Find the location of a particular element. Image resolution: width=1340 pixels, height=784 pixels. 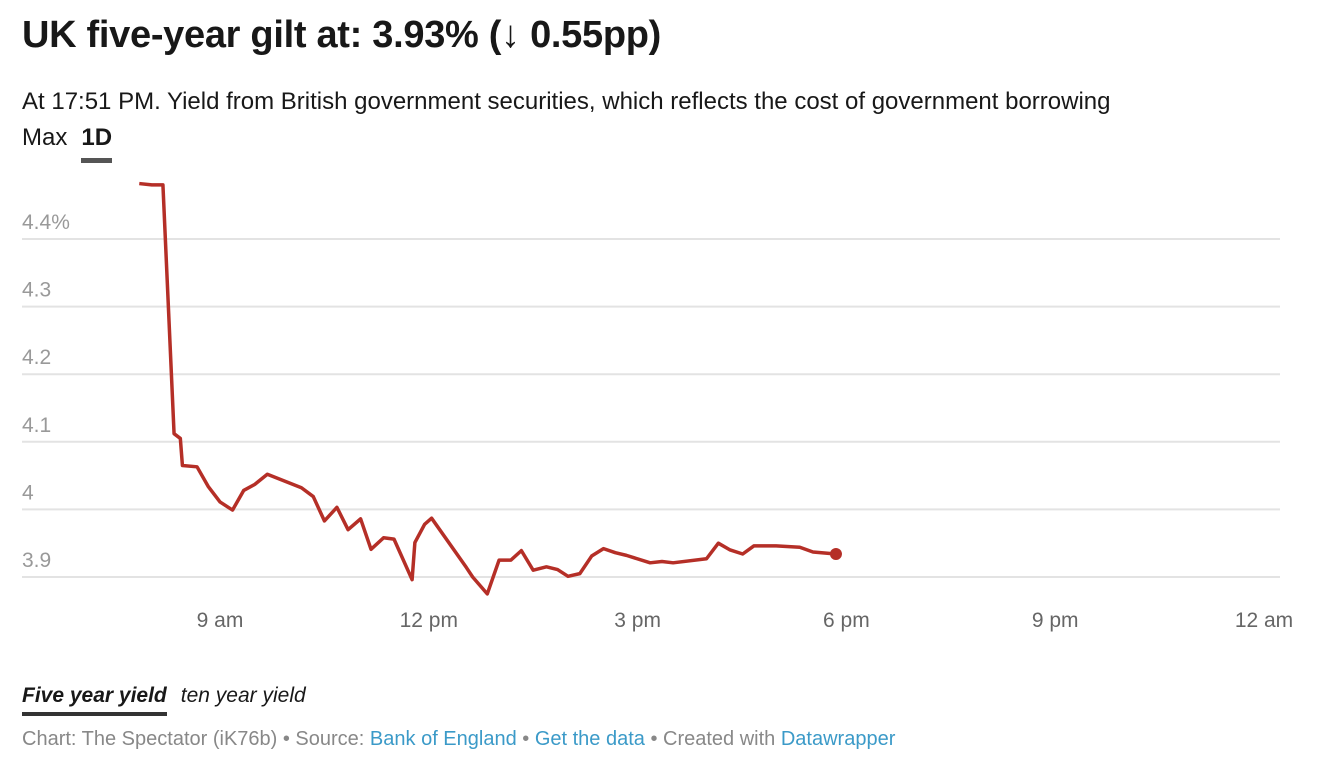

range-tabs: Max 1D is located at coordinates (67, 143).